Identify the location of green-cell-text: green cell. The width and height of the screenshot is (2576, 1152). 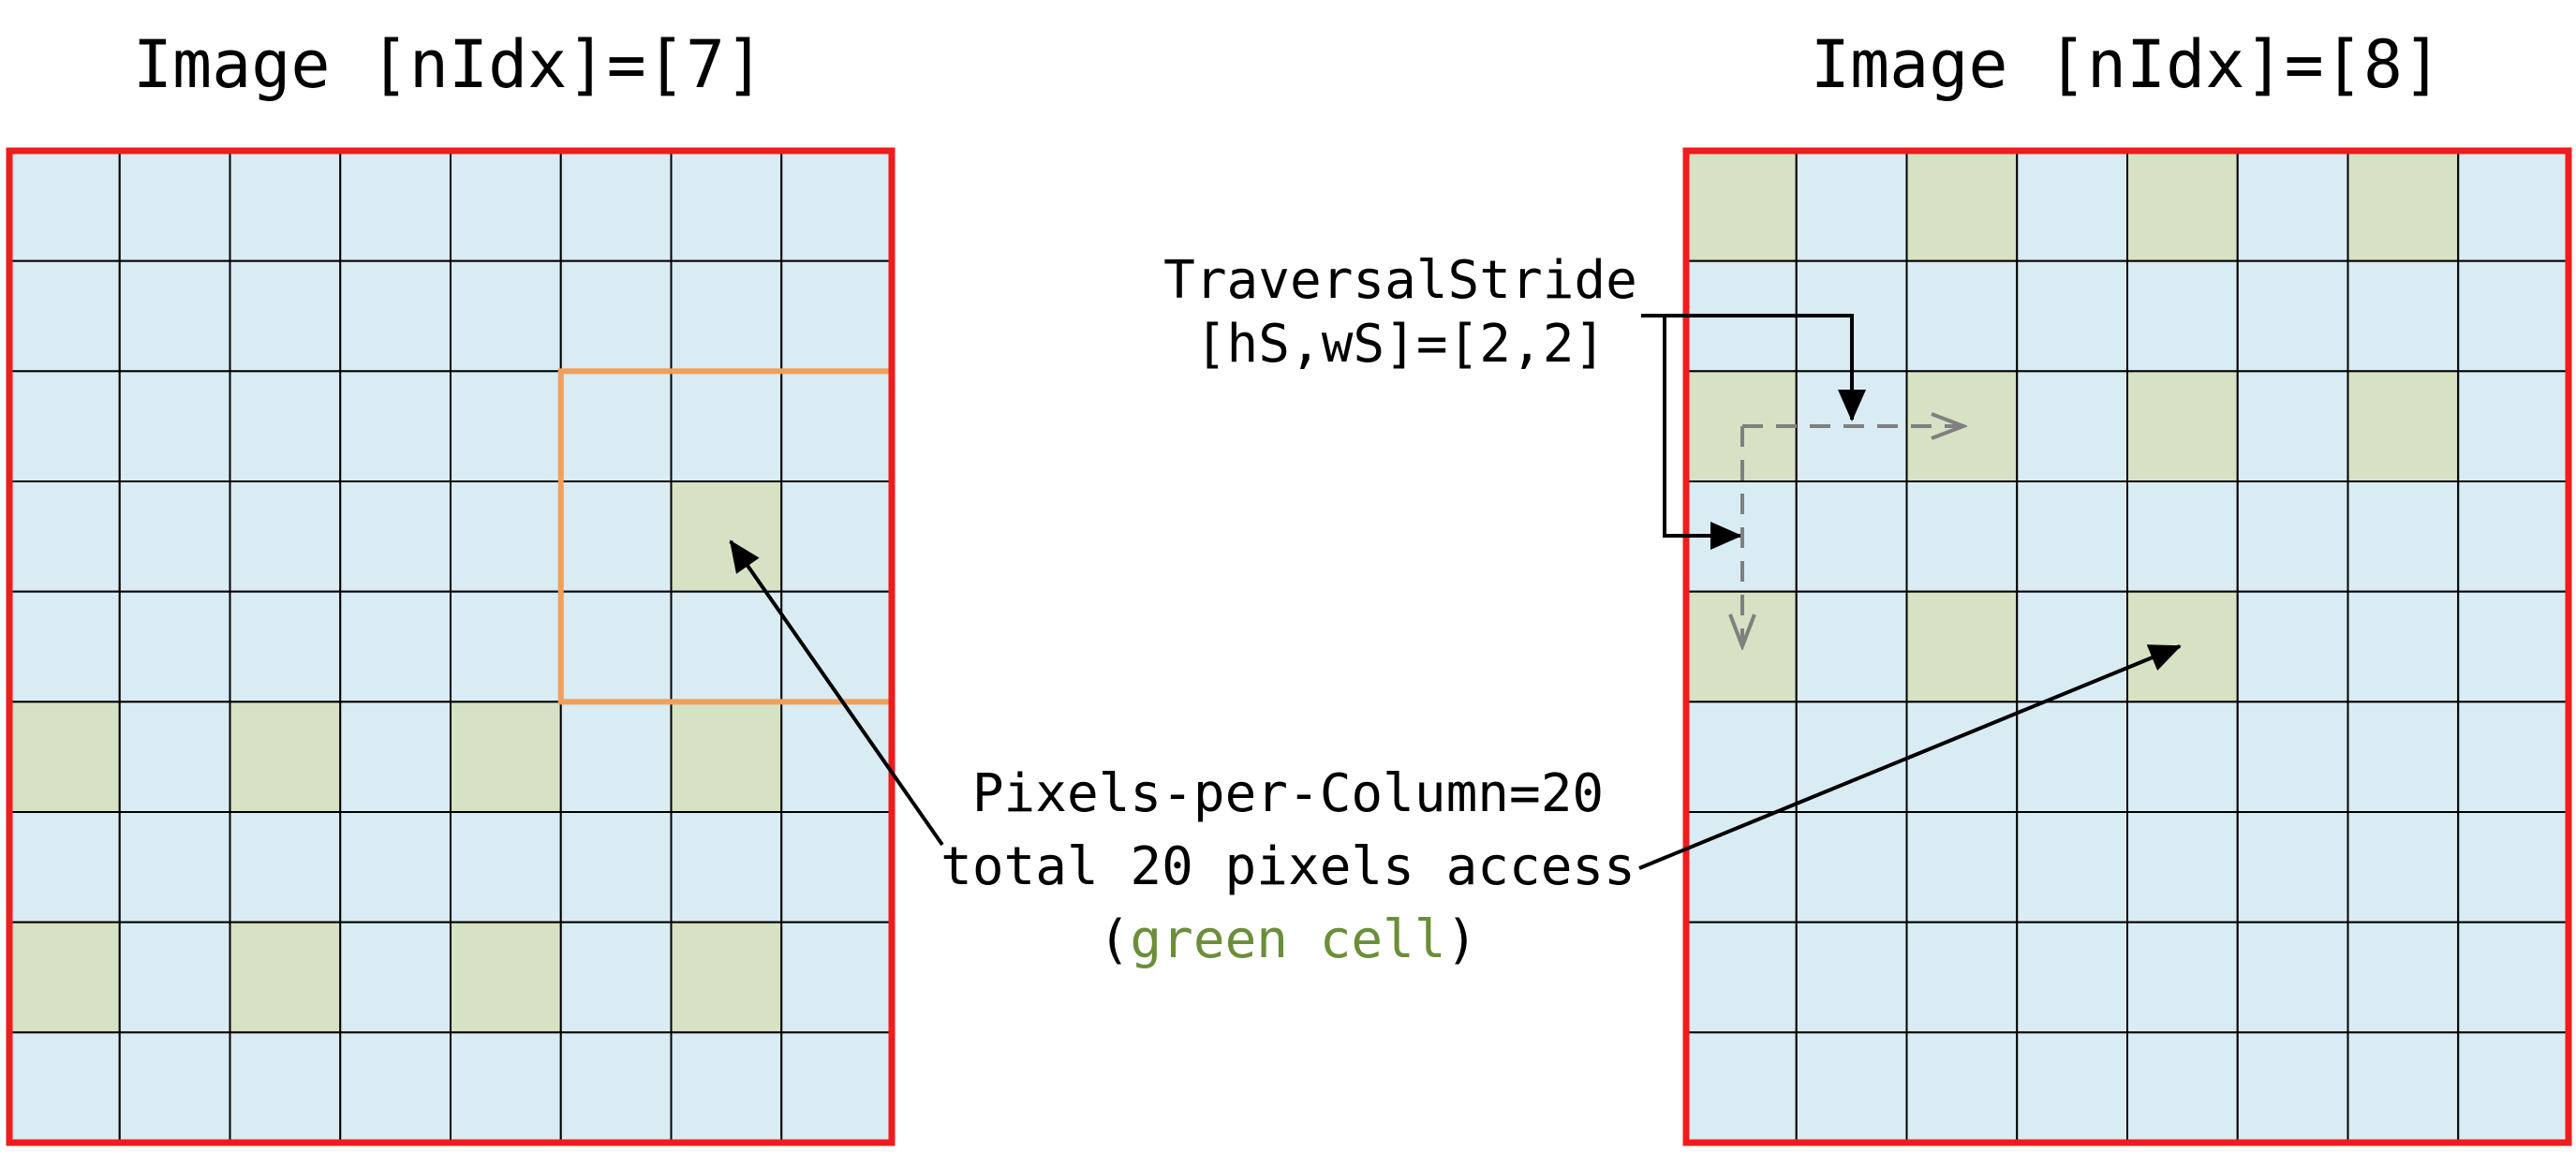
(1287, 939).